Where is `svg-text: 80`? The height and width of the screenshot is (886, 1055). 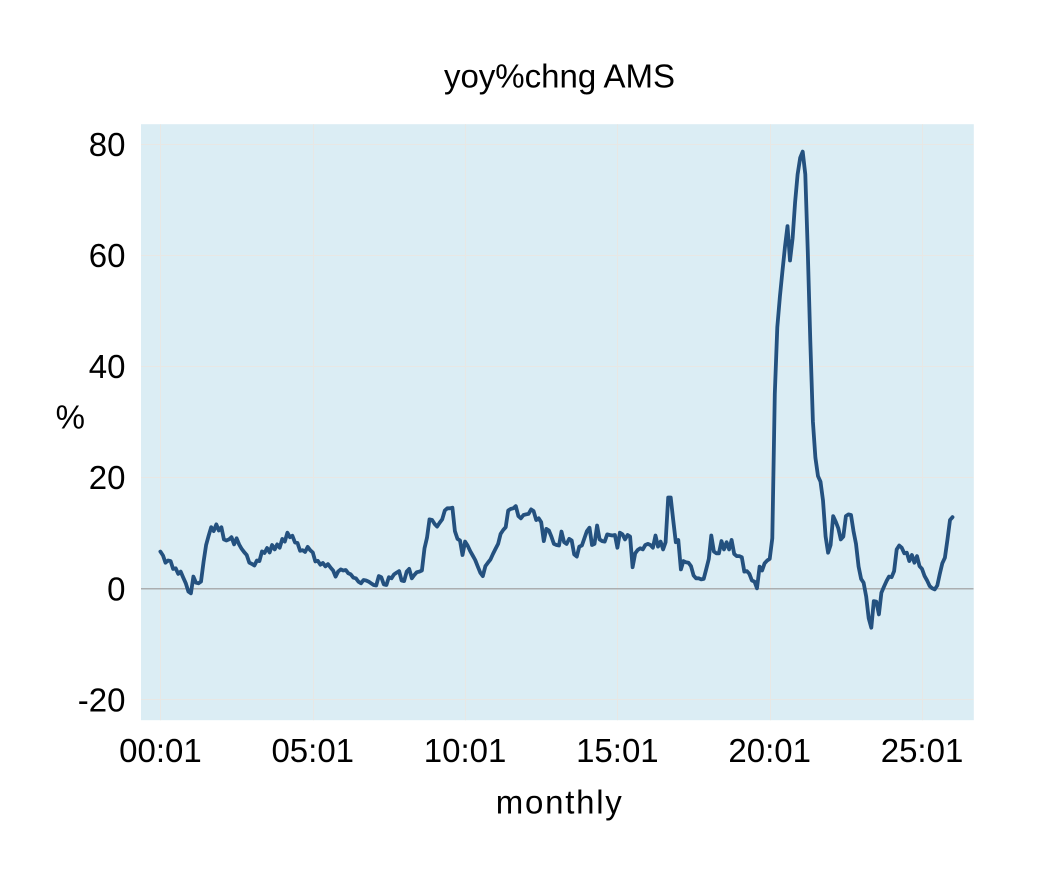 svg-text: 80 is located at coordinates (107, 144).